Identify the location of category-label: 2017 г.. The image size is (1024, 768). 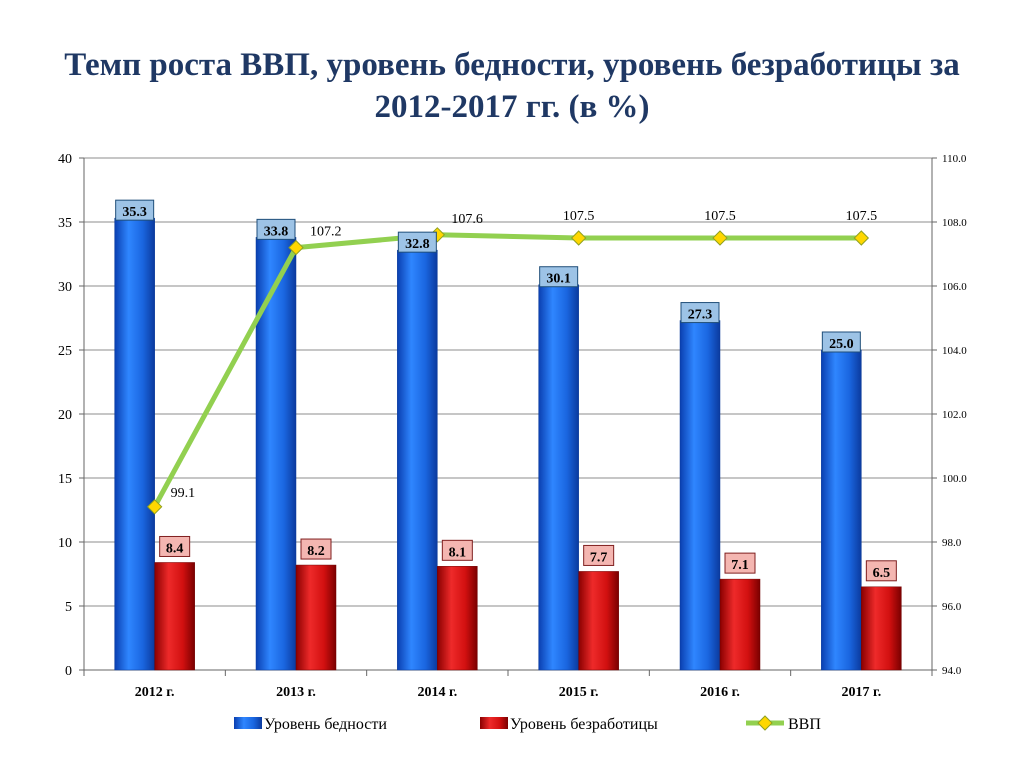
(861, 692).